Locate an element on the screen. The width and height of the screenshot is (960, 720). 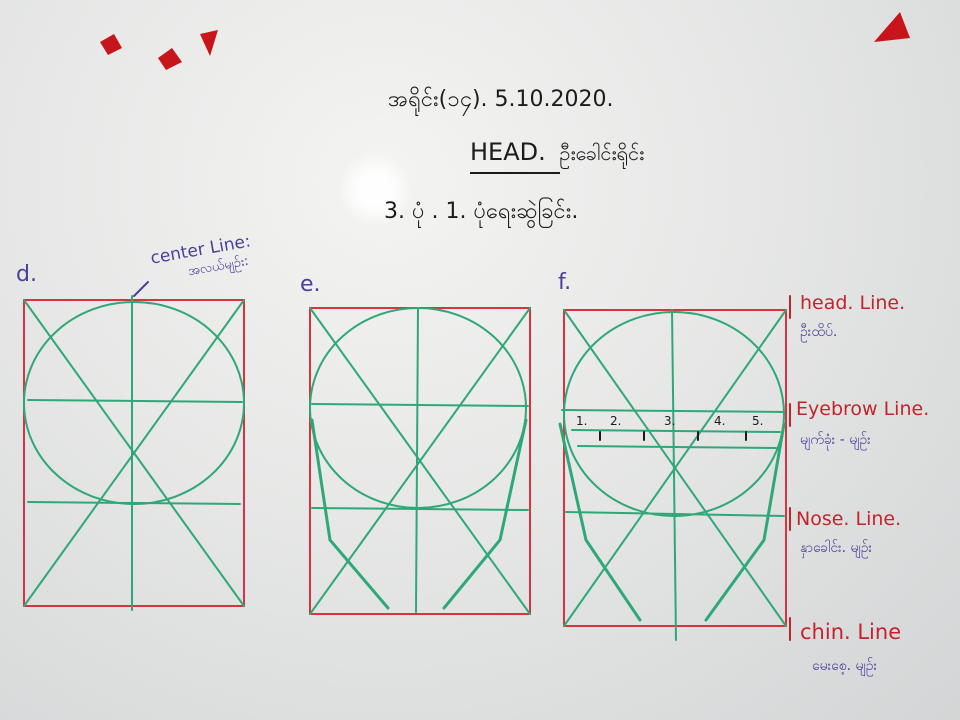
head-line-label-burmese: ဦးထိပ်. is located at coordinates (819, 332).